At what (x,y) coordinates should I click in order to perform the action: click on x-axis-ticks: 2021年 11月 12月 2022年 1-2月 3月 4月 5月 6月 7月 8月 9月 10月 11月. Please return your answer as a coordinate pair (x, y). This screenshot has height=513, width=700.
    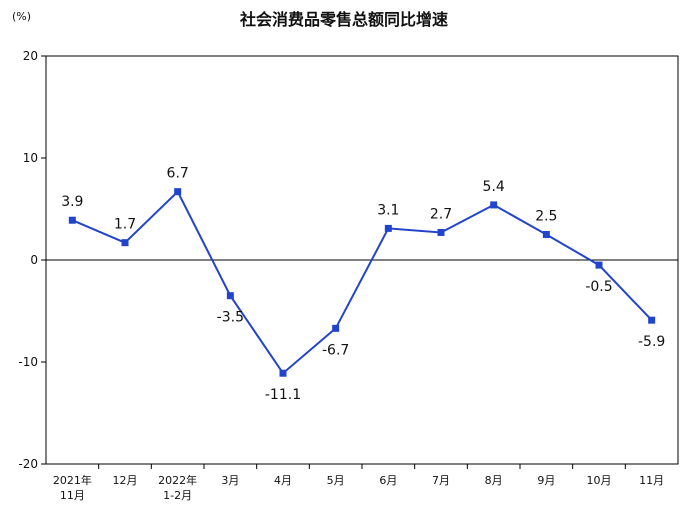
    Looking at the image, I should click on (358, 483).